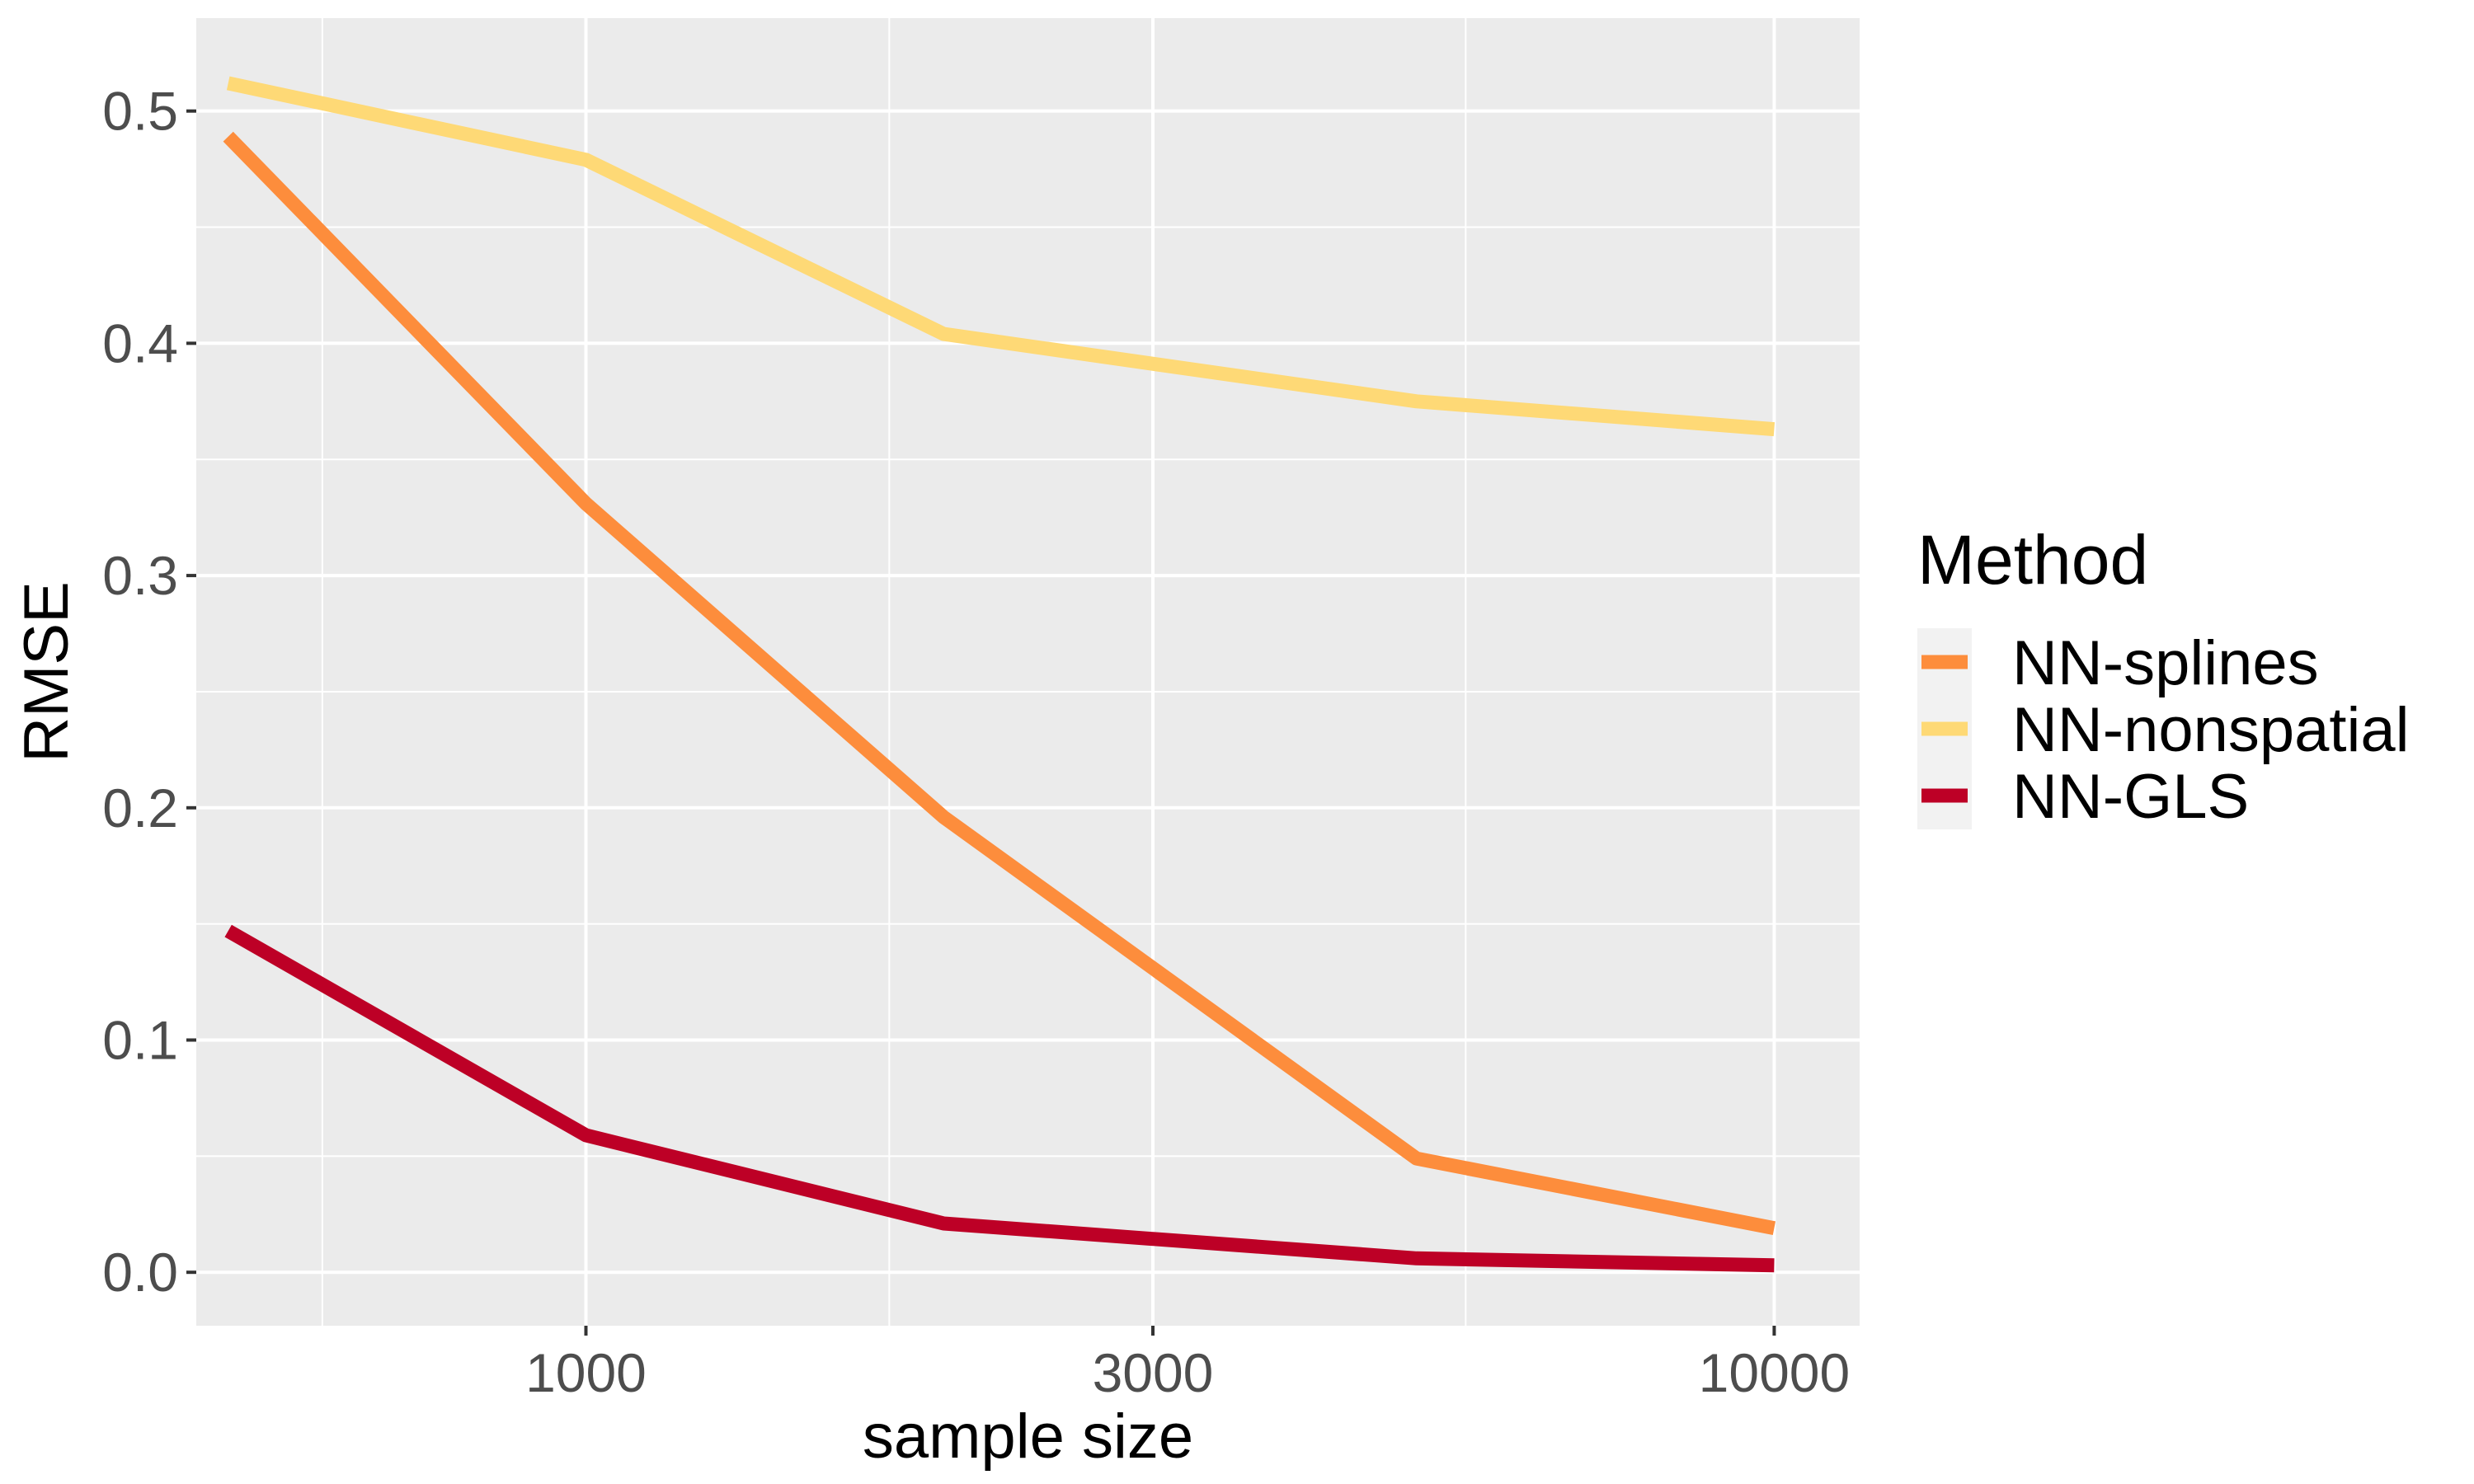 The image size is (2474, 1484). What do you see at coordinates (2032, 560) in the screenshot?
I see `legend-title: Method` at bounding box center [2032, 560].